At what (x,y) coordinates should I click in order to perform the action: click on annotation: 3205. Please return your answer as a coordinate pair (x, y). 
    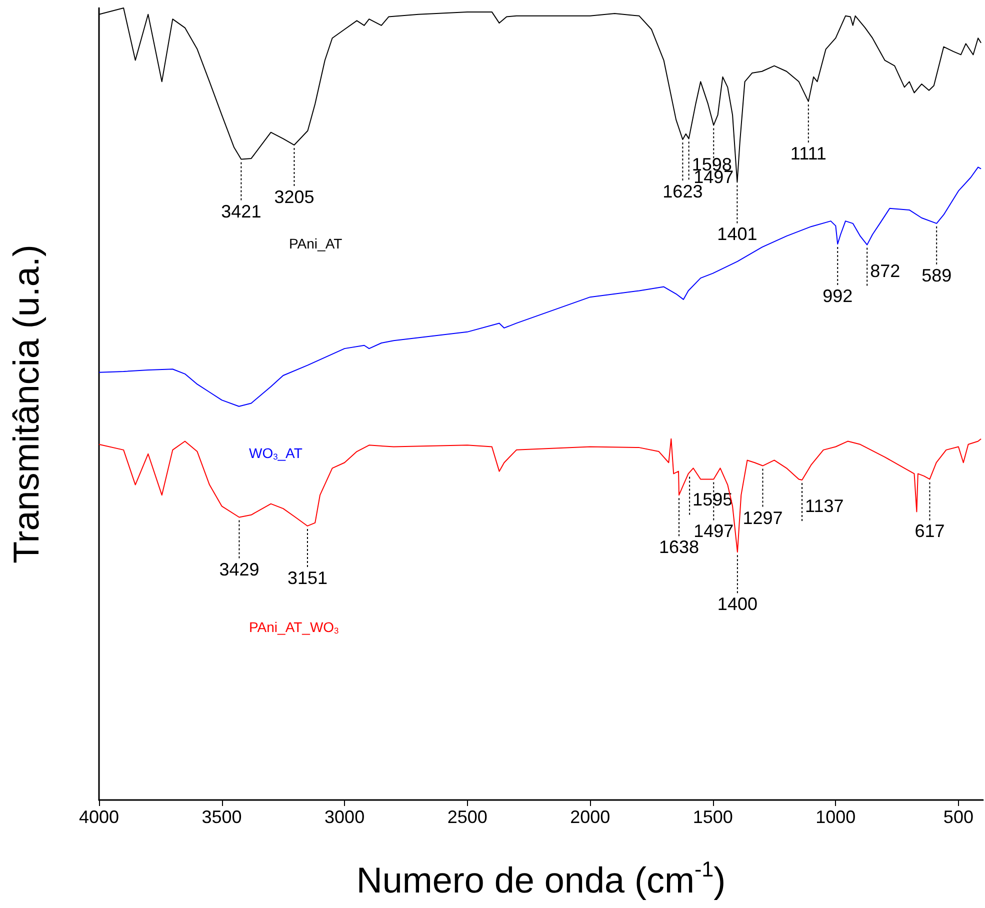
    Looking at the image, I should click on (294, 197).